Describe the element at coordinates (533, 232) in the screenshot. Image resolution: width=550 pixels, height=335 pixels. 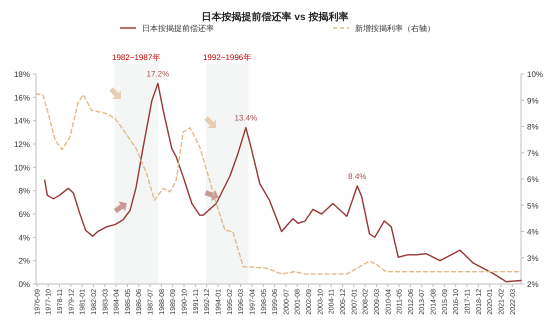
I see `y2-tick-label: 4%` at that location.